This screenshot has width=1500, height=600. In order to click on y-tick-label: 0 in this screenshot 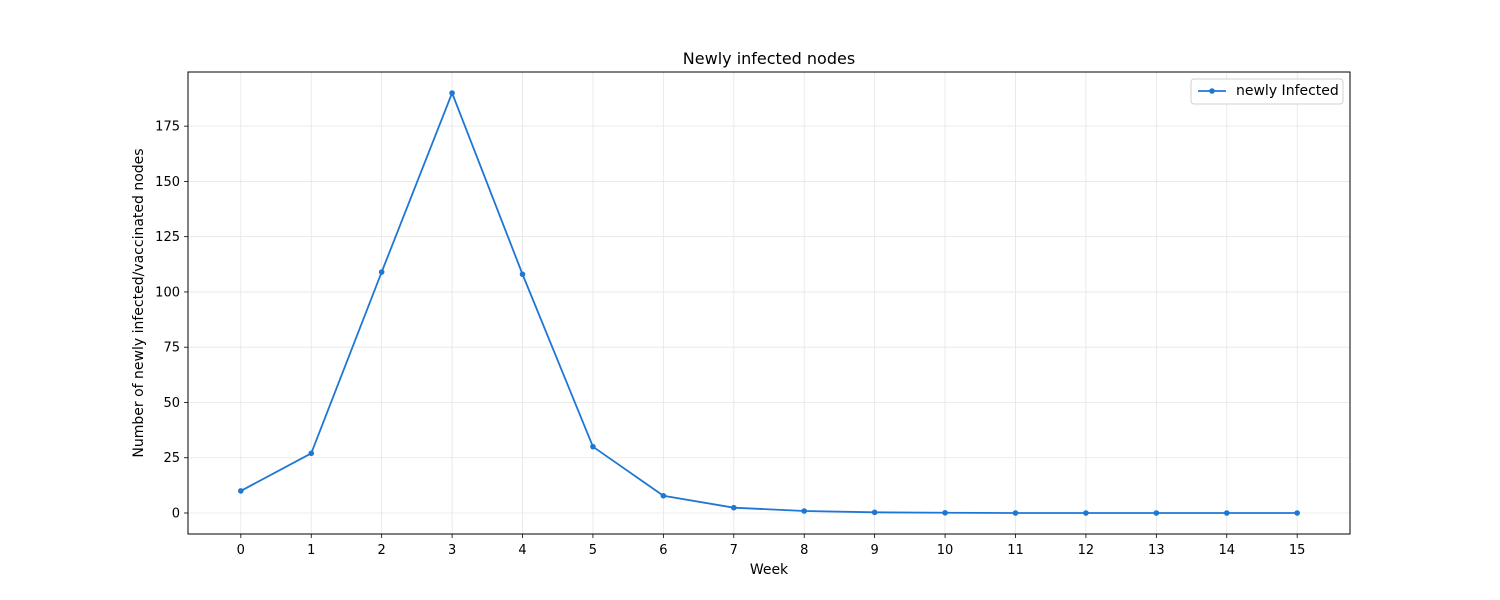, I will do `click(176, 514)`.